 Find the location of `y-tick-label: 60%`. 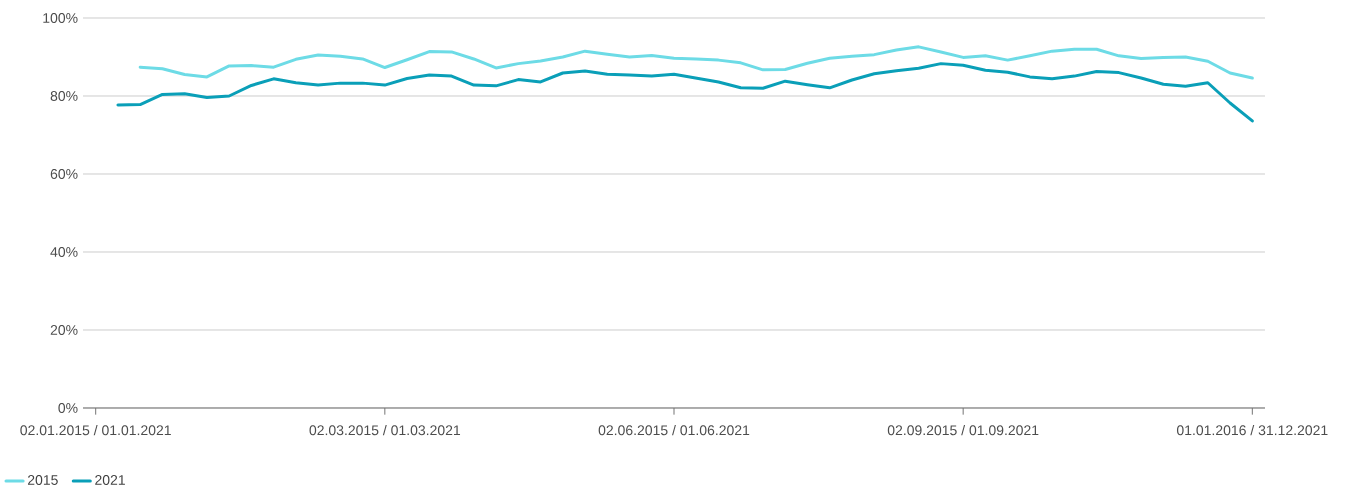

y-tick-label: 60% is located at coordinates (64, 173).